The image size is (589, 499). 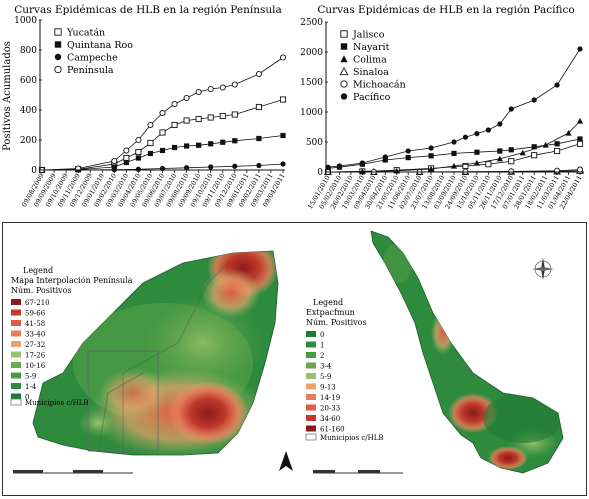 I want to click on y-tick-label: 600, so click(x=28, y=81).